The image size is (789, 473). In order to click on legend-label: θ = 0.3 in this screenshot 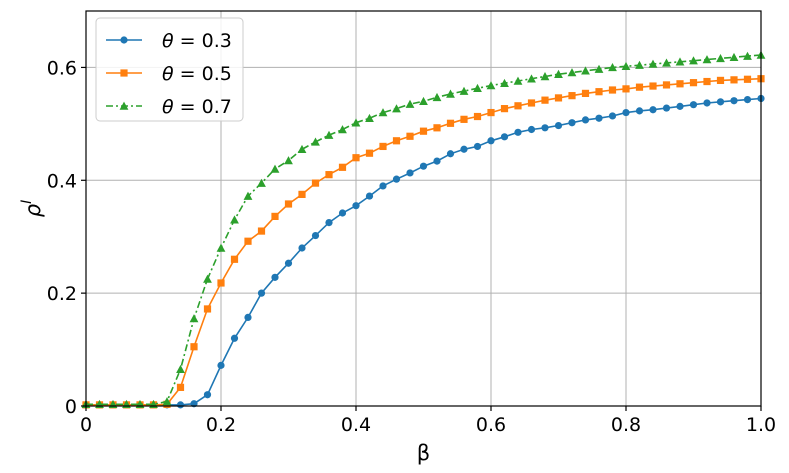, I will do `click(197, 41)`.